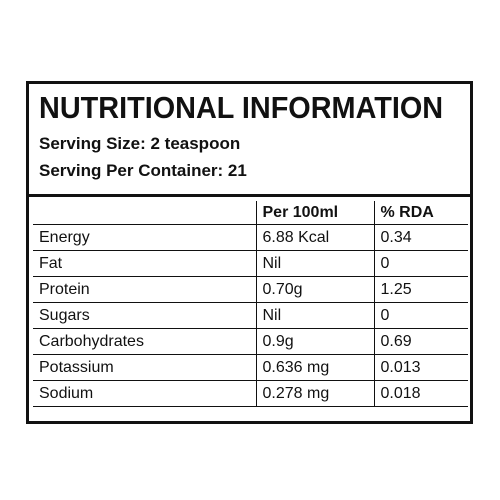 This screenshot has width=500, height=500. I want to click on header-cell: Per 100ml, so click(315, 213).